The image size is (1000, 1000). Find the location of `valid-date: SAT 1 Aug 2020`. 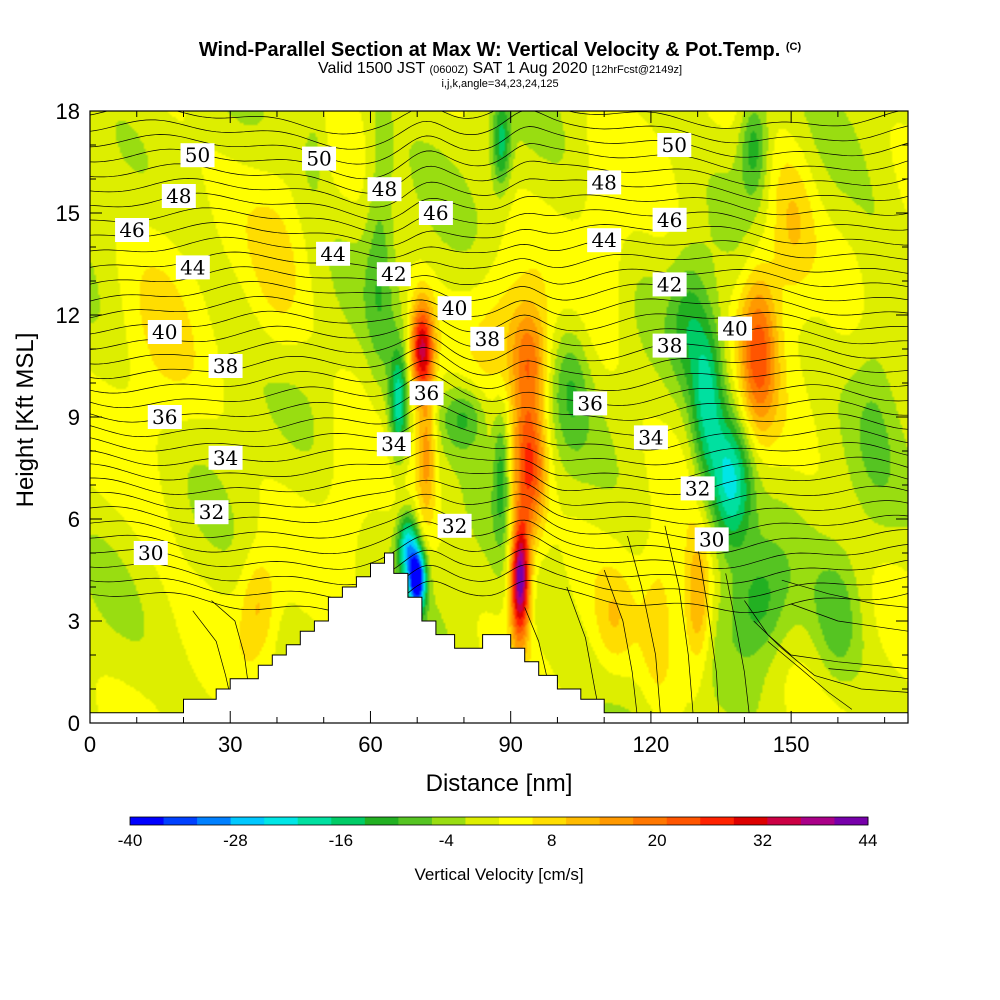

valid-date: SAT 1 Aug 2020 is located at coordinates (530, 68).